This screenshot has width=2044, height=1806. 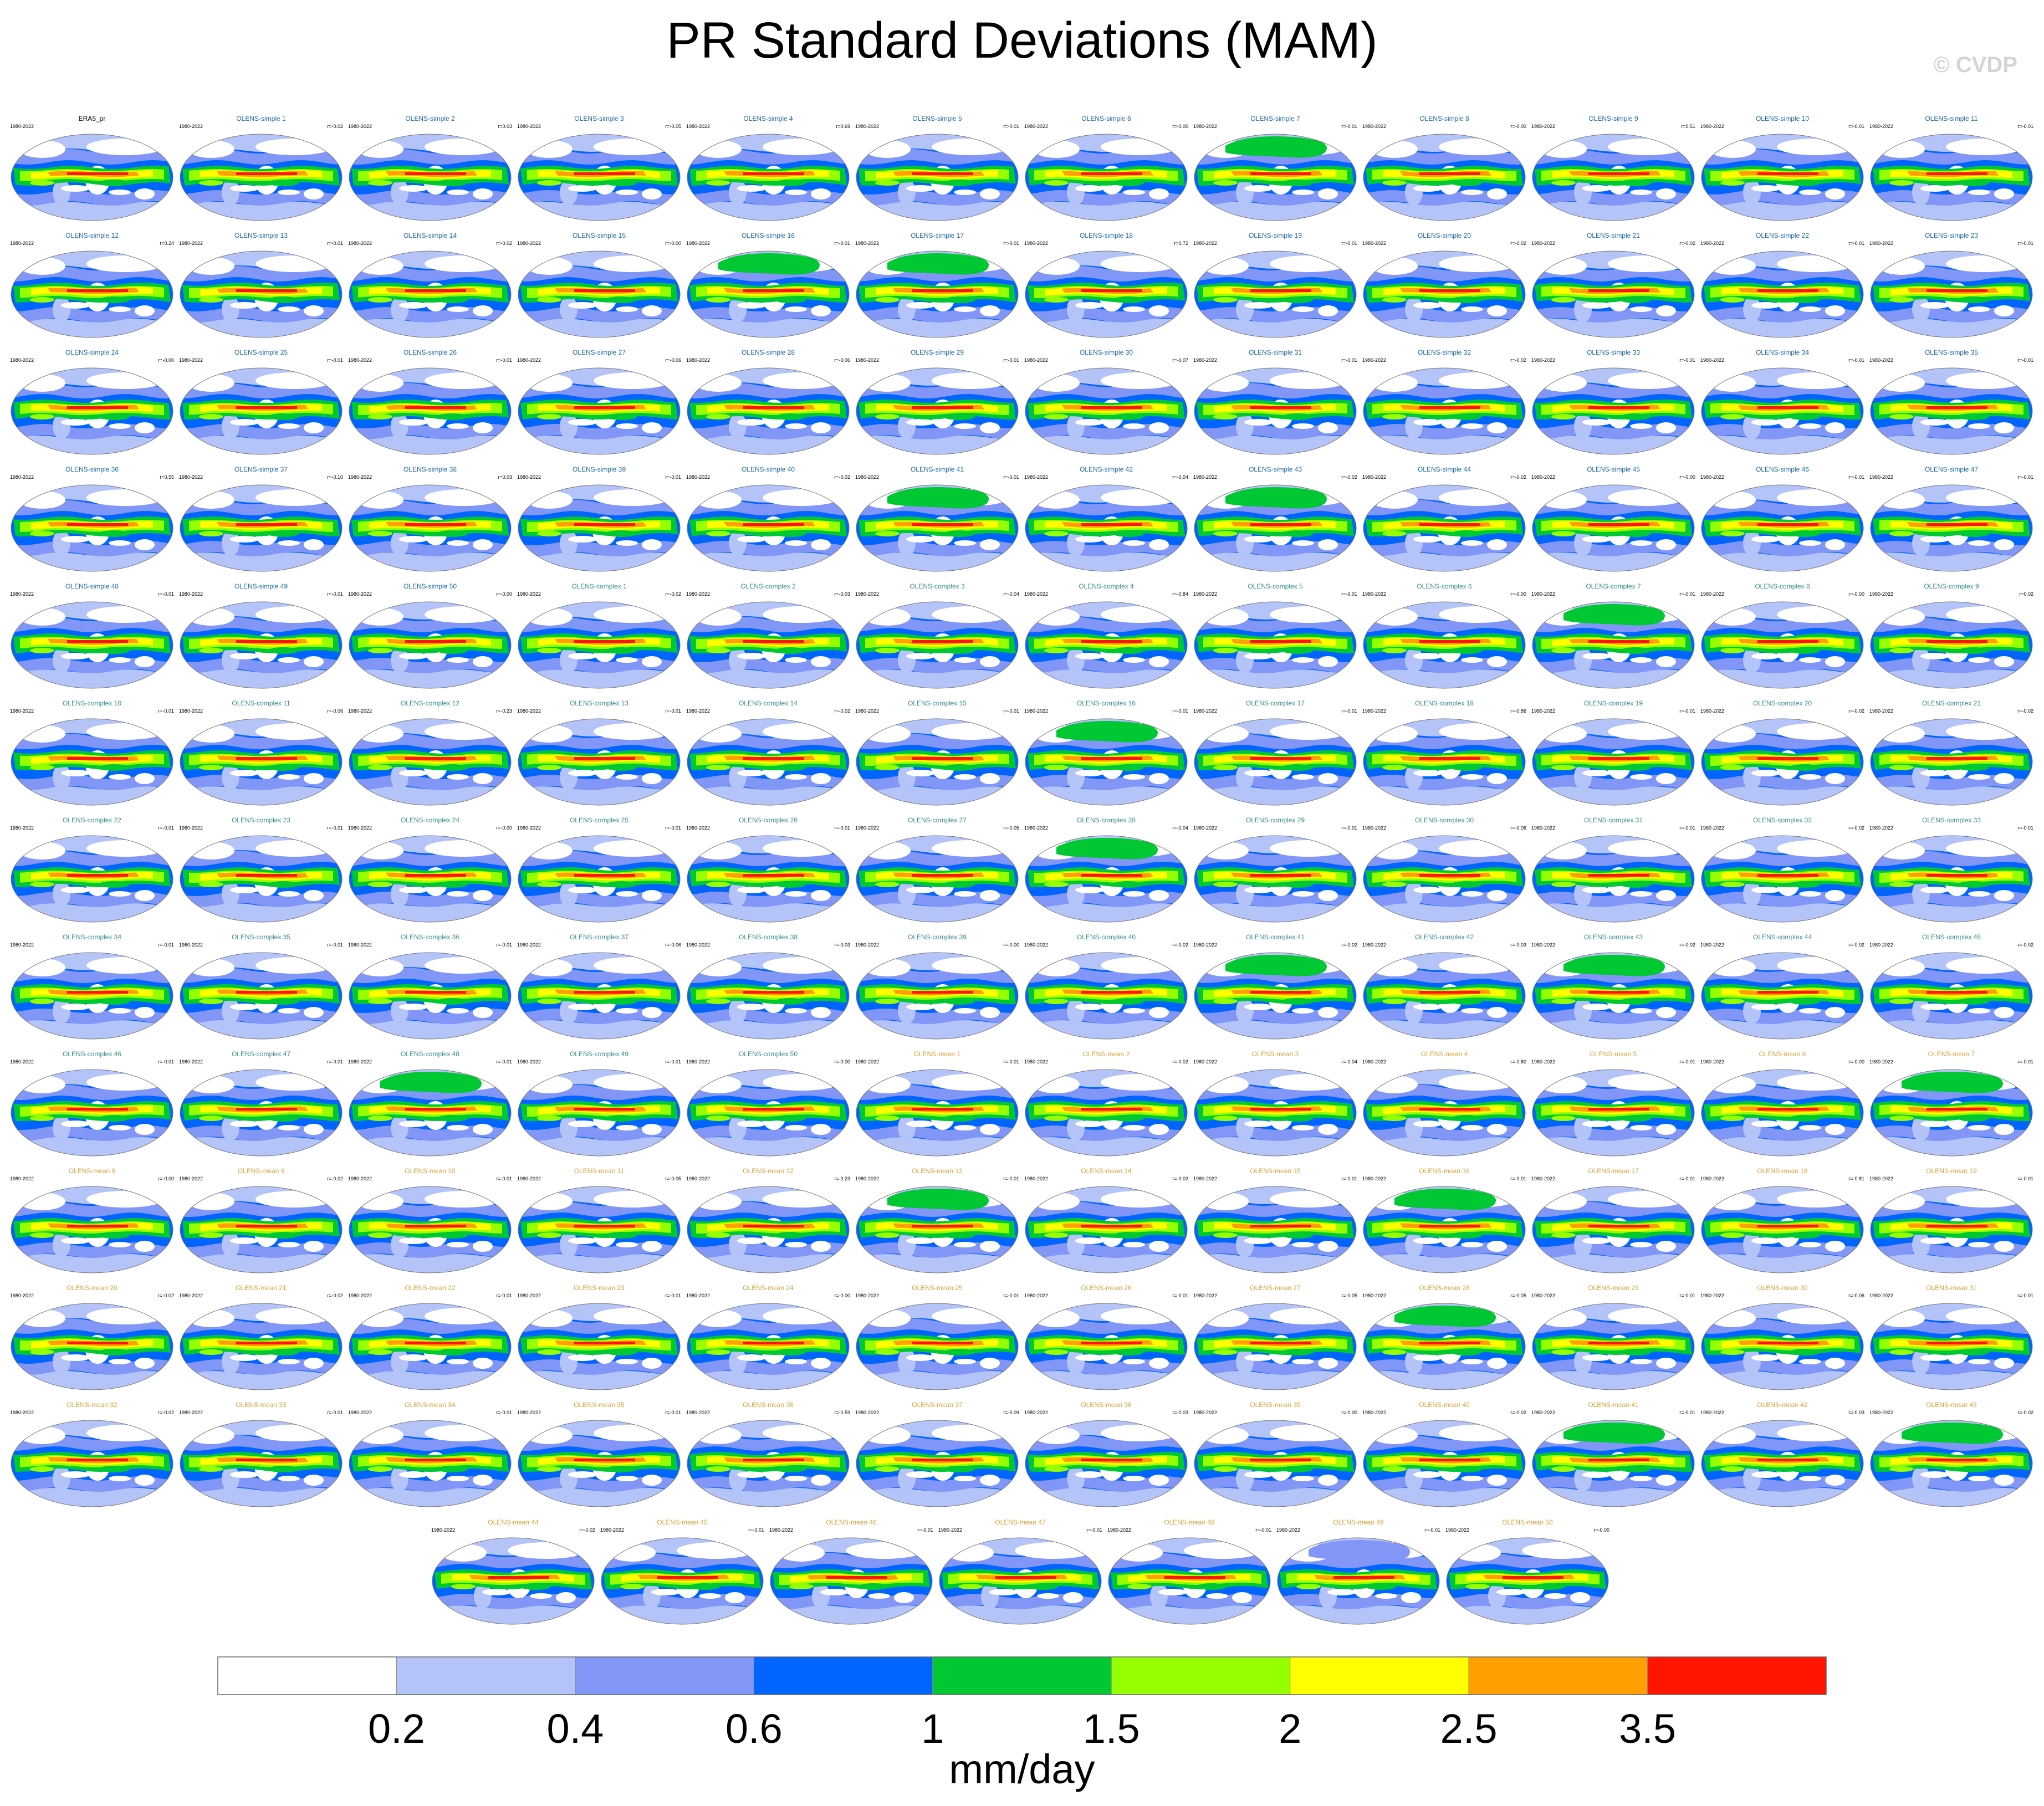 I want to click on map-panel: OLENS-complex 4 1980-2022 r=-0.84, so click(x=1106, y=636).